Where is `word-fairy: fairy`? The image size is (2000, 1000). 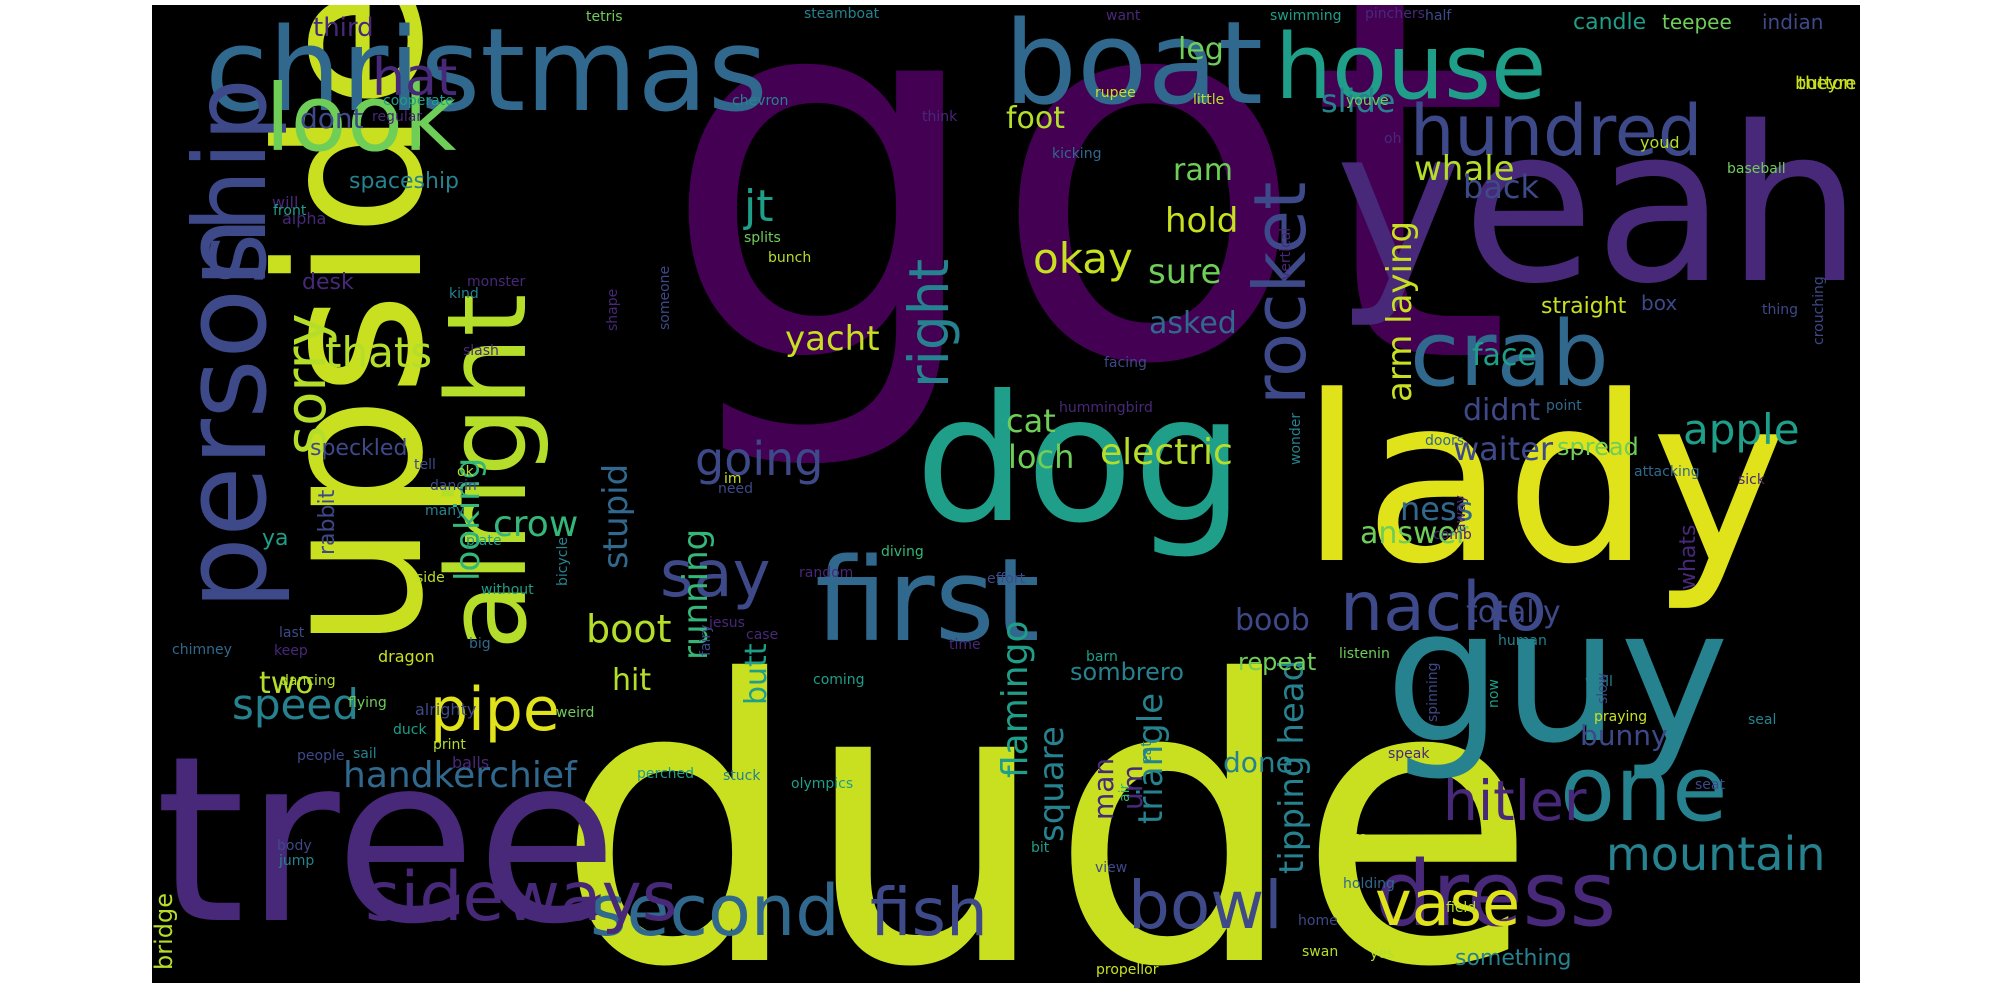
word-fairy: fairy is located at coordinates (706, 640).